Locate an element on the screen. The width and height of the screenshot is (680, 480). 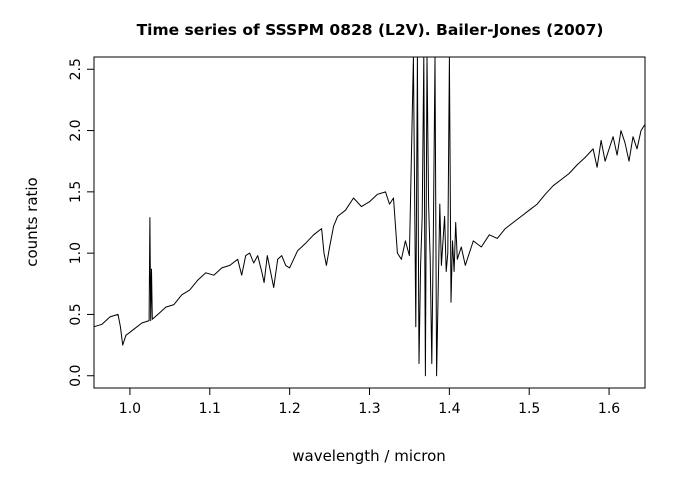
x-tick-label: 1.6 is located at coordinates (609, 409).